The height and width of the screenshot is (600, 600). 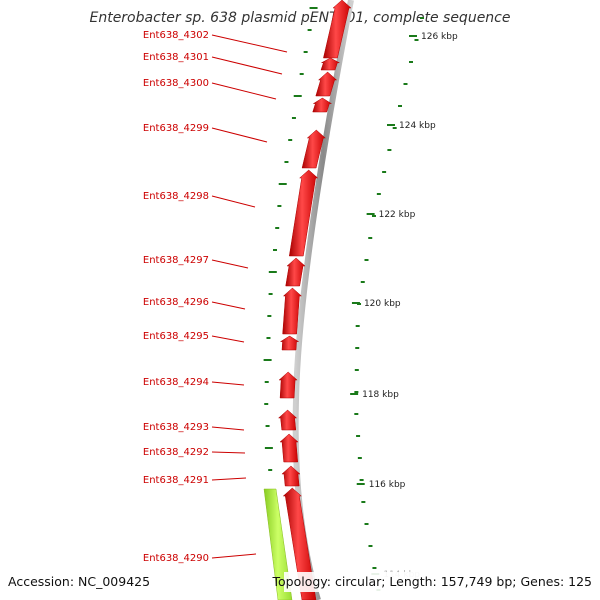 What do you see at coordinates (387, 485) in the screenshot?
I see `scale-label: 116 kbp` at bounding box center [387, 485].